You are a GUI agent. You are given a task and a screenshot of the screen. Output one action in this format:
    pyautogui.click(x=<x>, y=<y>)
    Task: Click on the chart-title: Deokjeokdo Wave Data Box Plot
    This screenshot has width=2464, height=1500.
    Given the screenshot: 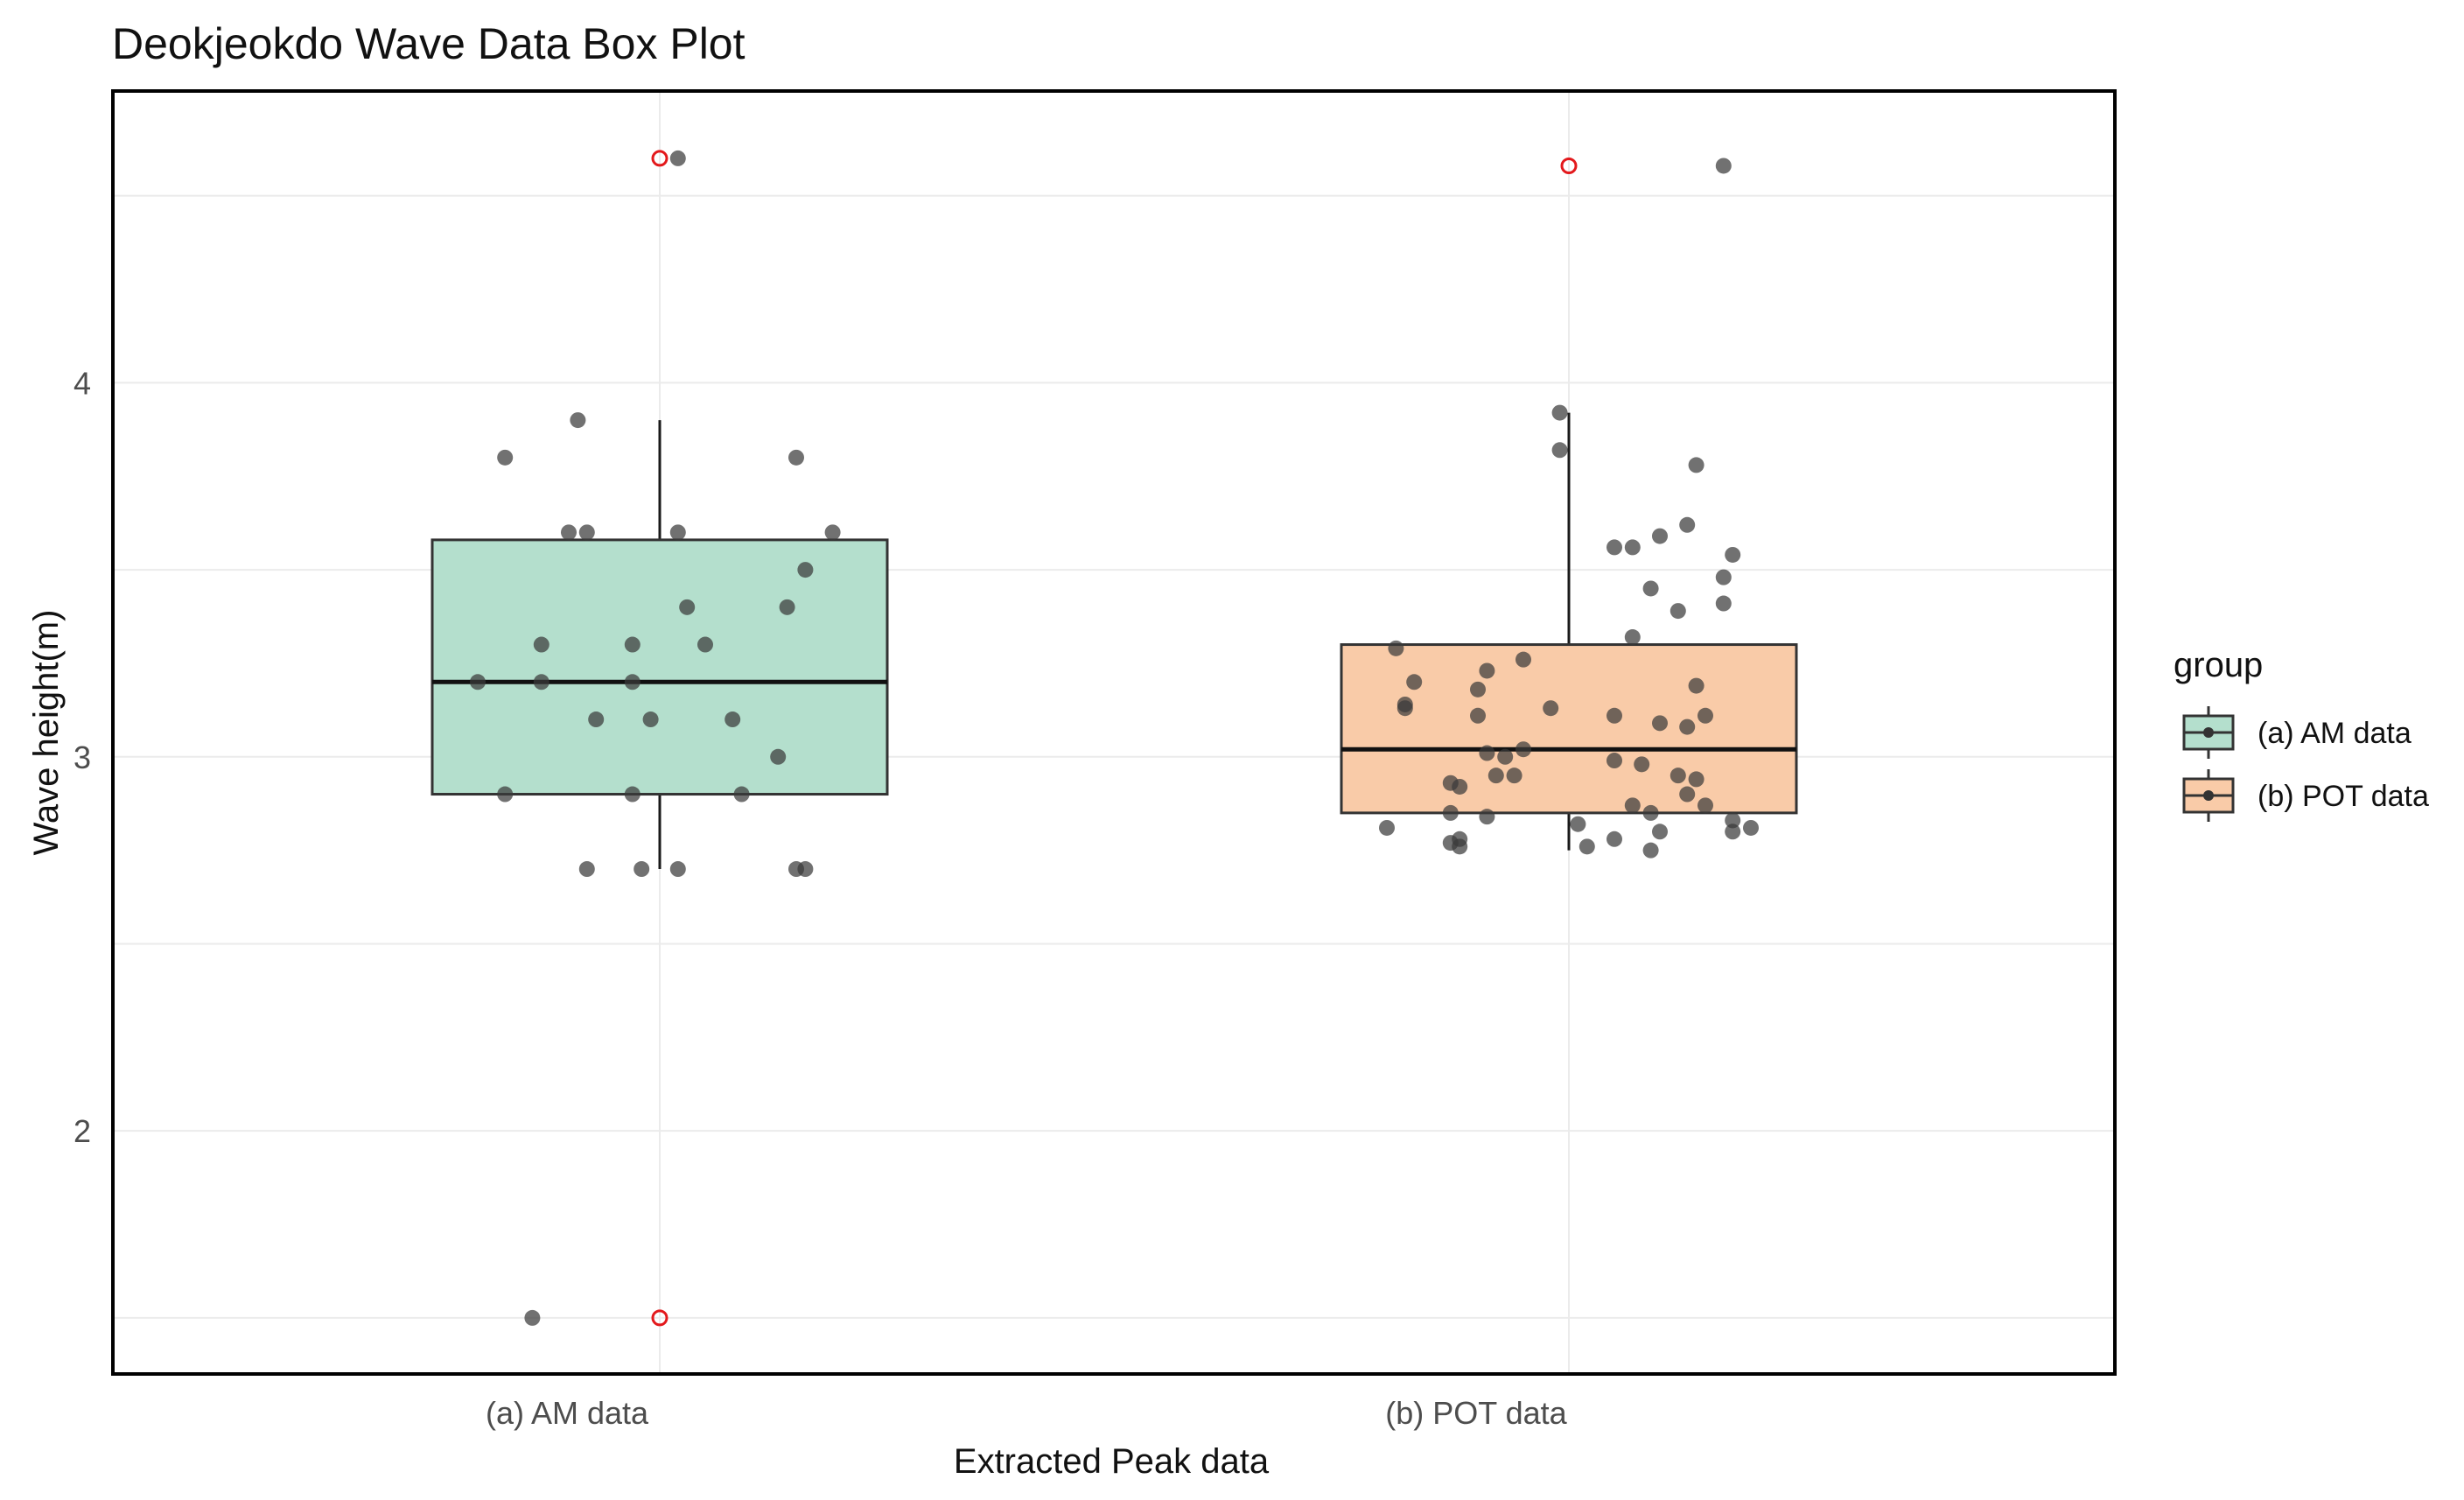 What is the action you would take?
    pyautogui.click(x=429, y=43)
    